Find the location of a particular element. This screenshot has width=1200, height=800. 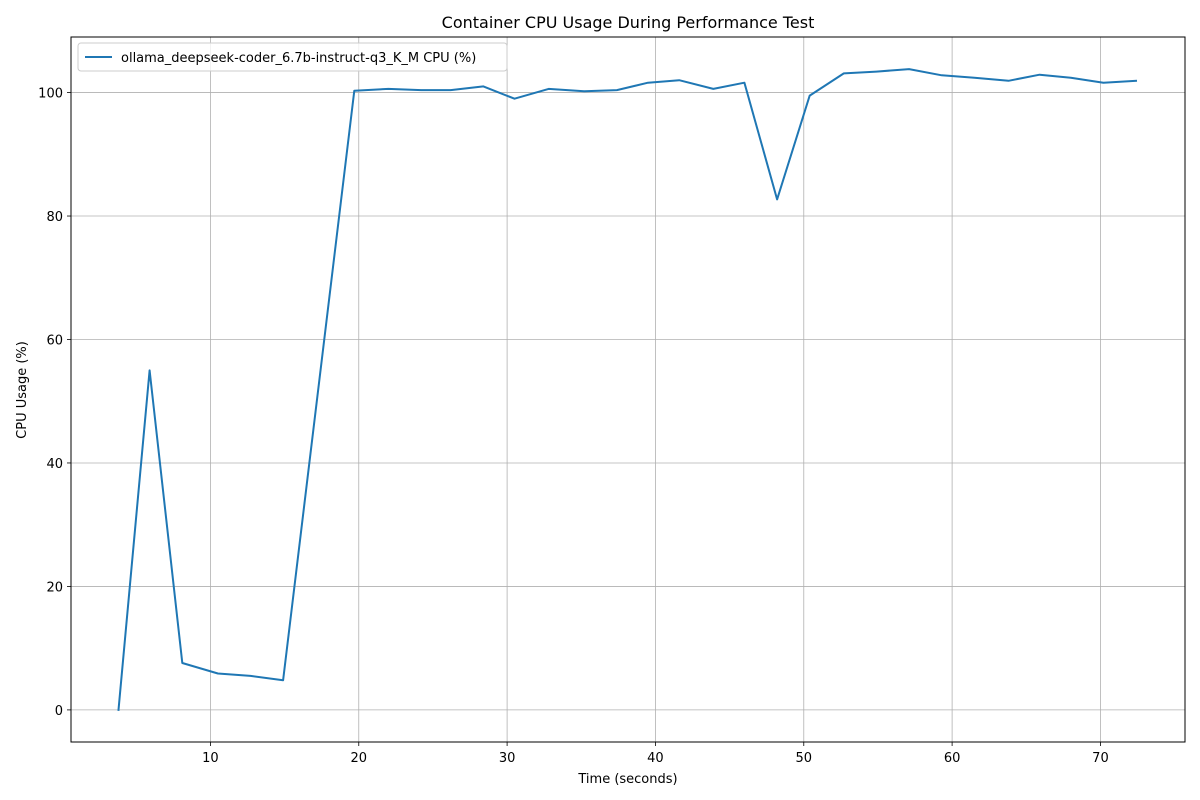

x-tick-label: 70 is located at coordinates (1100, 758).